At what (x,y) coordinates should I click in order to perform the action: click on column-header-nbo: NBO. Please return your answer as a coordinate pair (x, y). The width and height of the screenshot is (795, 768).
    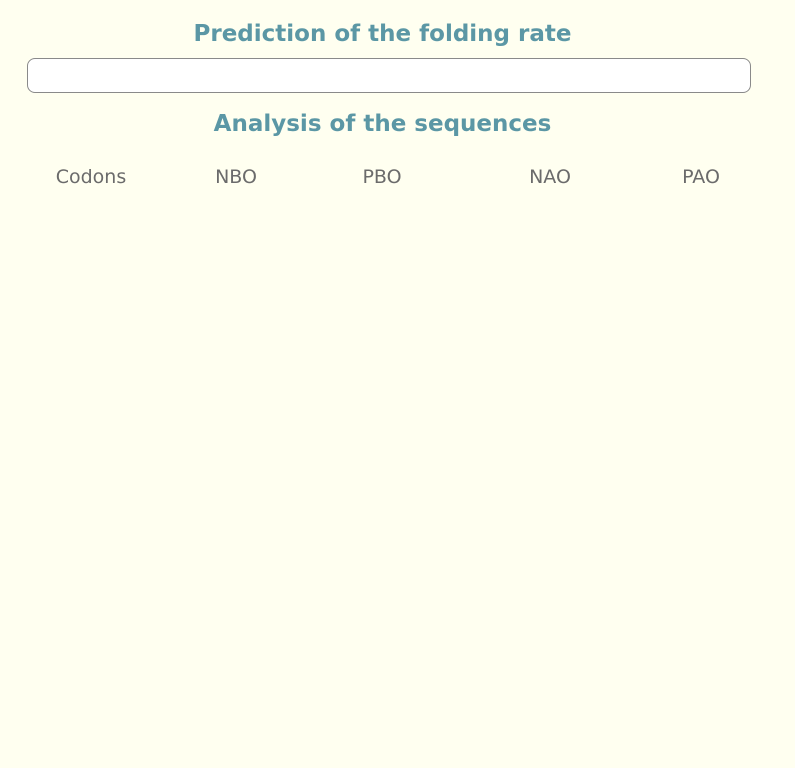
    Looking at the image, I should click on (236, 177).